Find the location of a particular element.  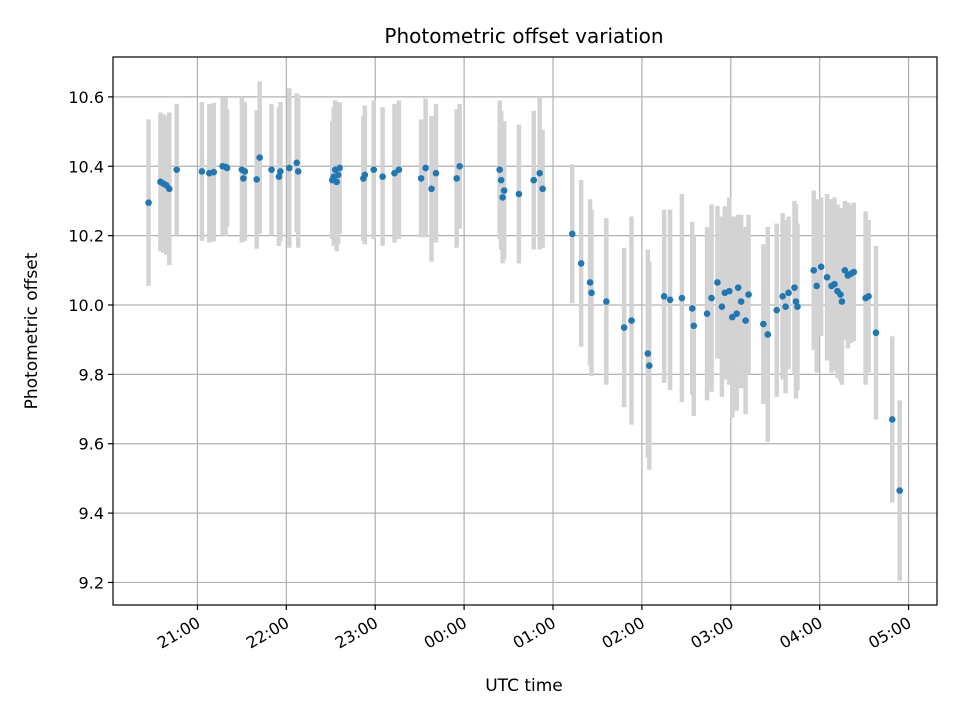

y-tick-label: 10.0 is located at coordinates (86, 305).